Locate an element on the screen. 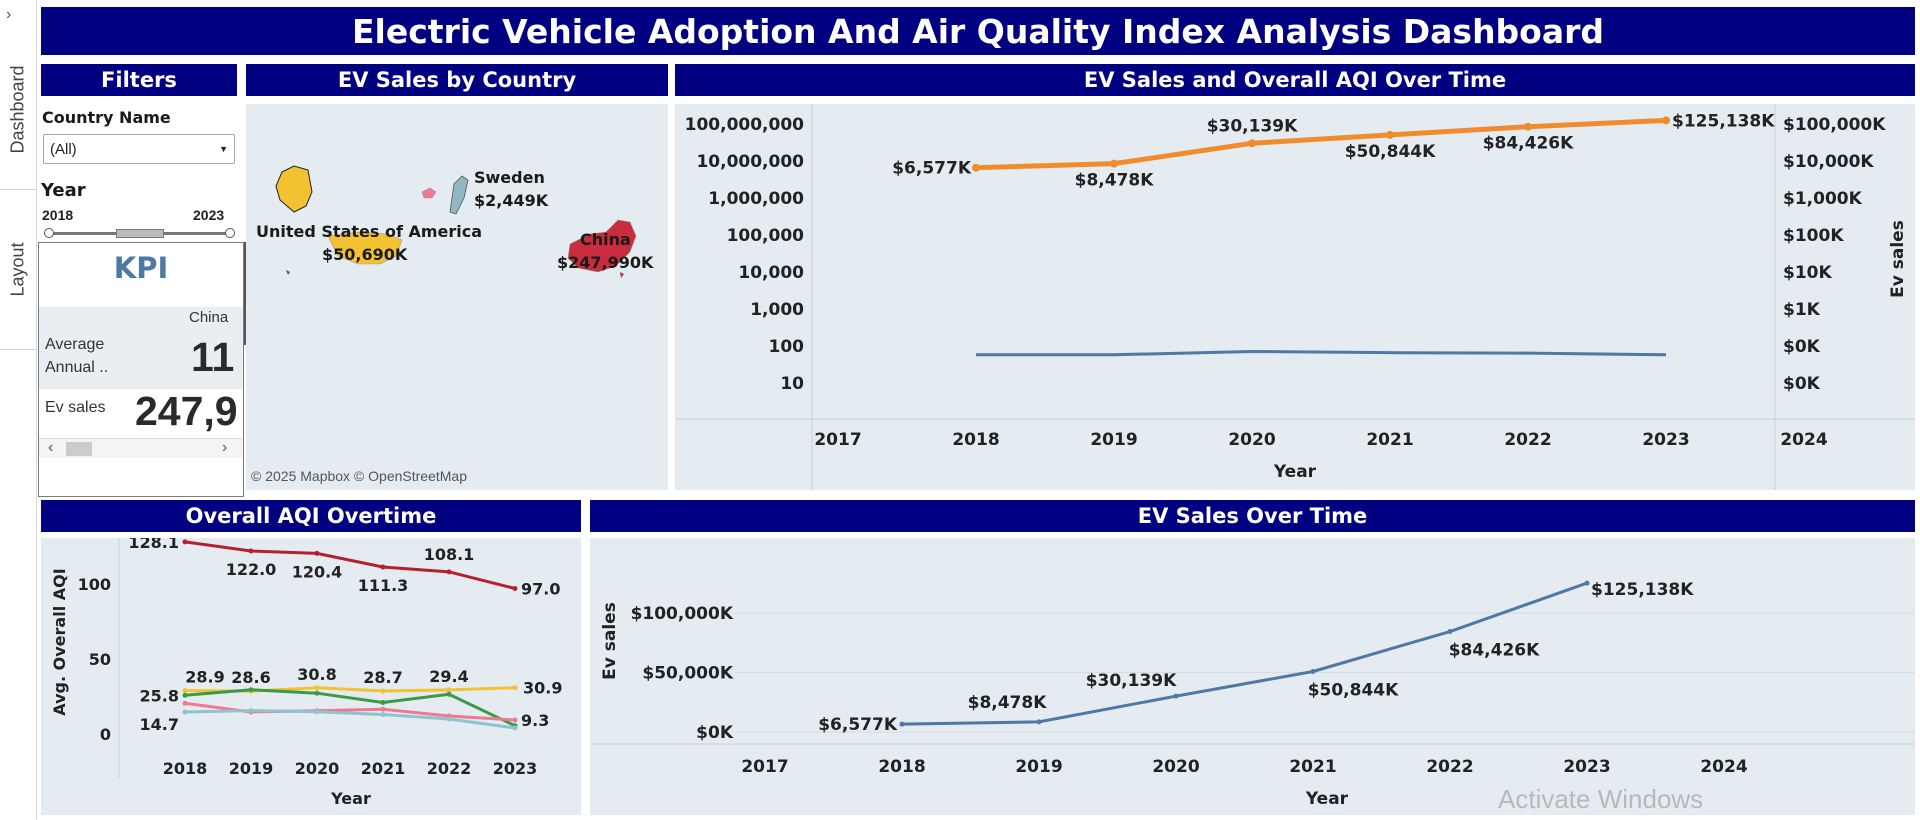 This screenshot has width=1920, height=820. chart1-aqi-line is located at coordinates (1321, 353).